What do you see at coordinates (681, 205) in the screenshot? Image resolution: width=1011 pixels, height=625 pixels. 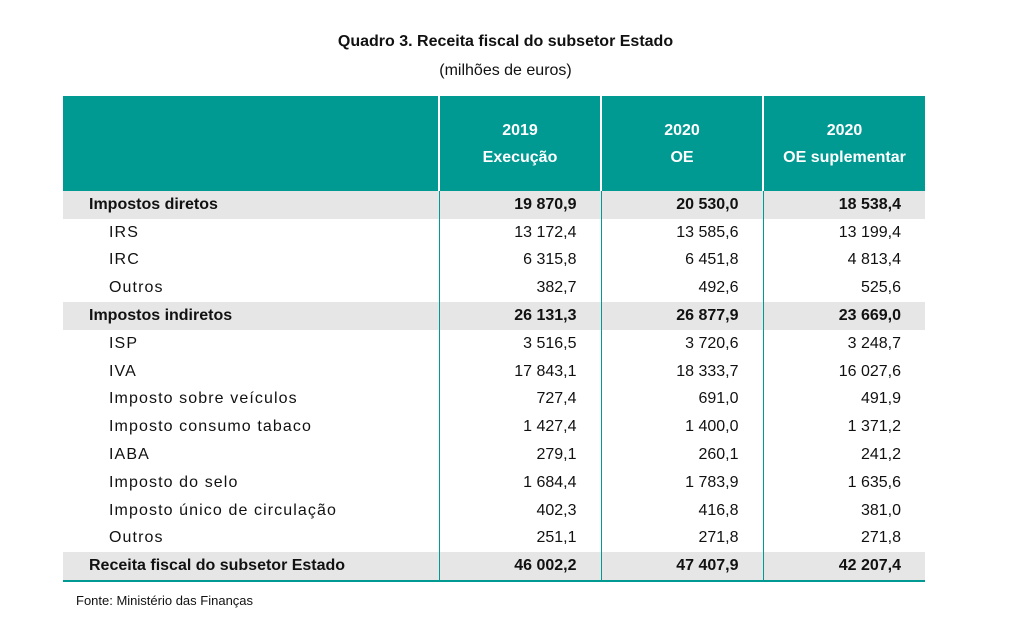 I see `cell-2020-oe: 20 530,0` at bounding box center [681, 205].